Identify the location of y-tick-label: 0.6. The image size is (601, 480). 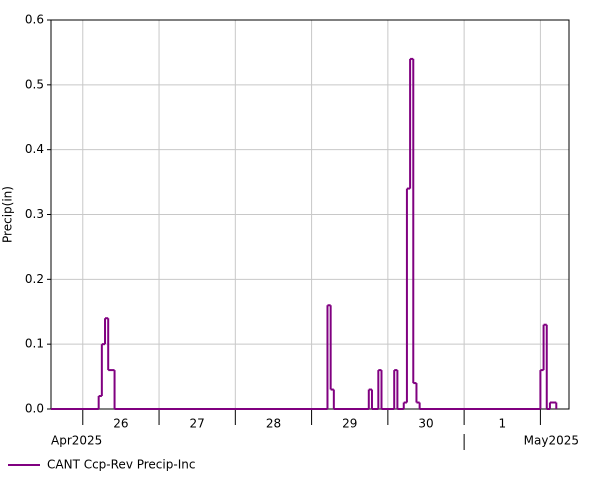
(34, 20).